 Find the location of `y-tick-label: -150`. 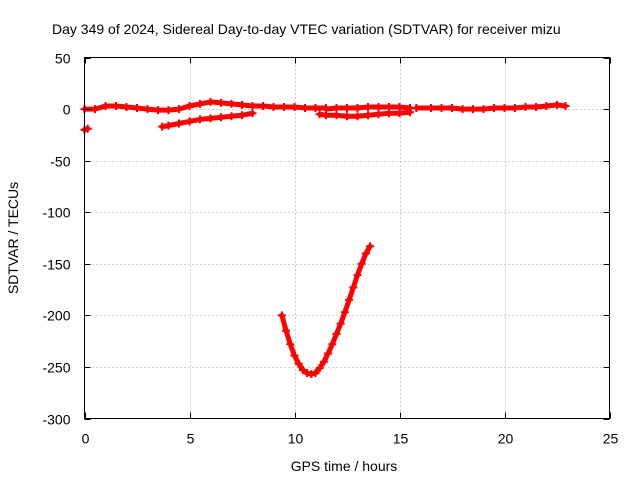

y-tick-label: -150 is located at coordinates (56, 265).